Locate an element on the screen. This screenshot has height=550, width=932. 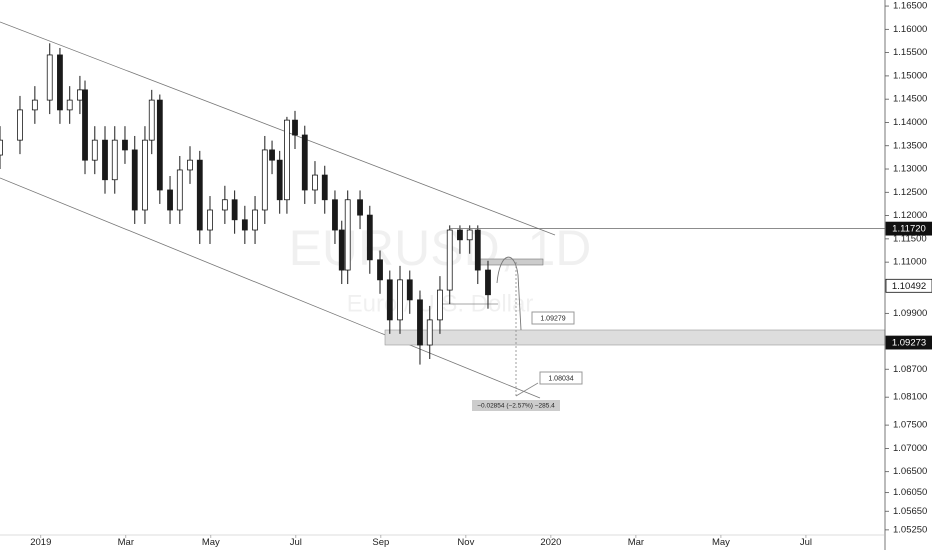
y-tick-label: 1.15500 is located at coordinates (910, 52).